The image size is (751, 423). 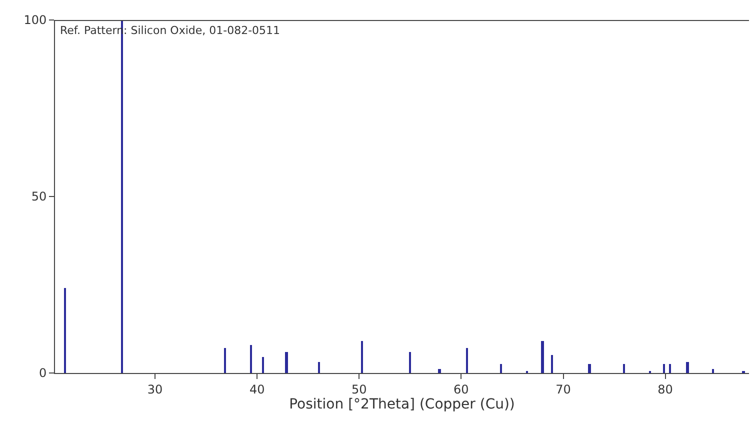 I want to click on x-tick-label: 30, so click(x=155, y=389).